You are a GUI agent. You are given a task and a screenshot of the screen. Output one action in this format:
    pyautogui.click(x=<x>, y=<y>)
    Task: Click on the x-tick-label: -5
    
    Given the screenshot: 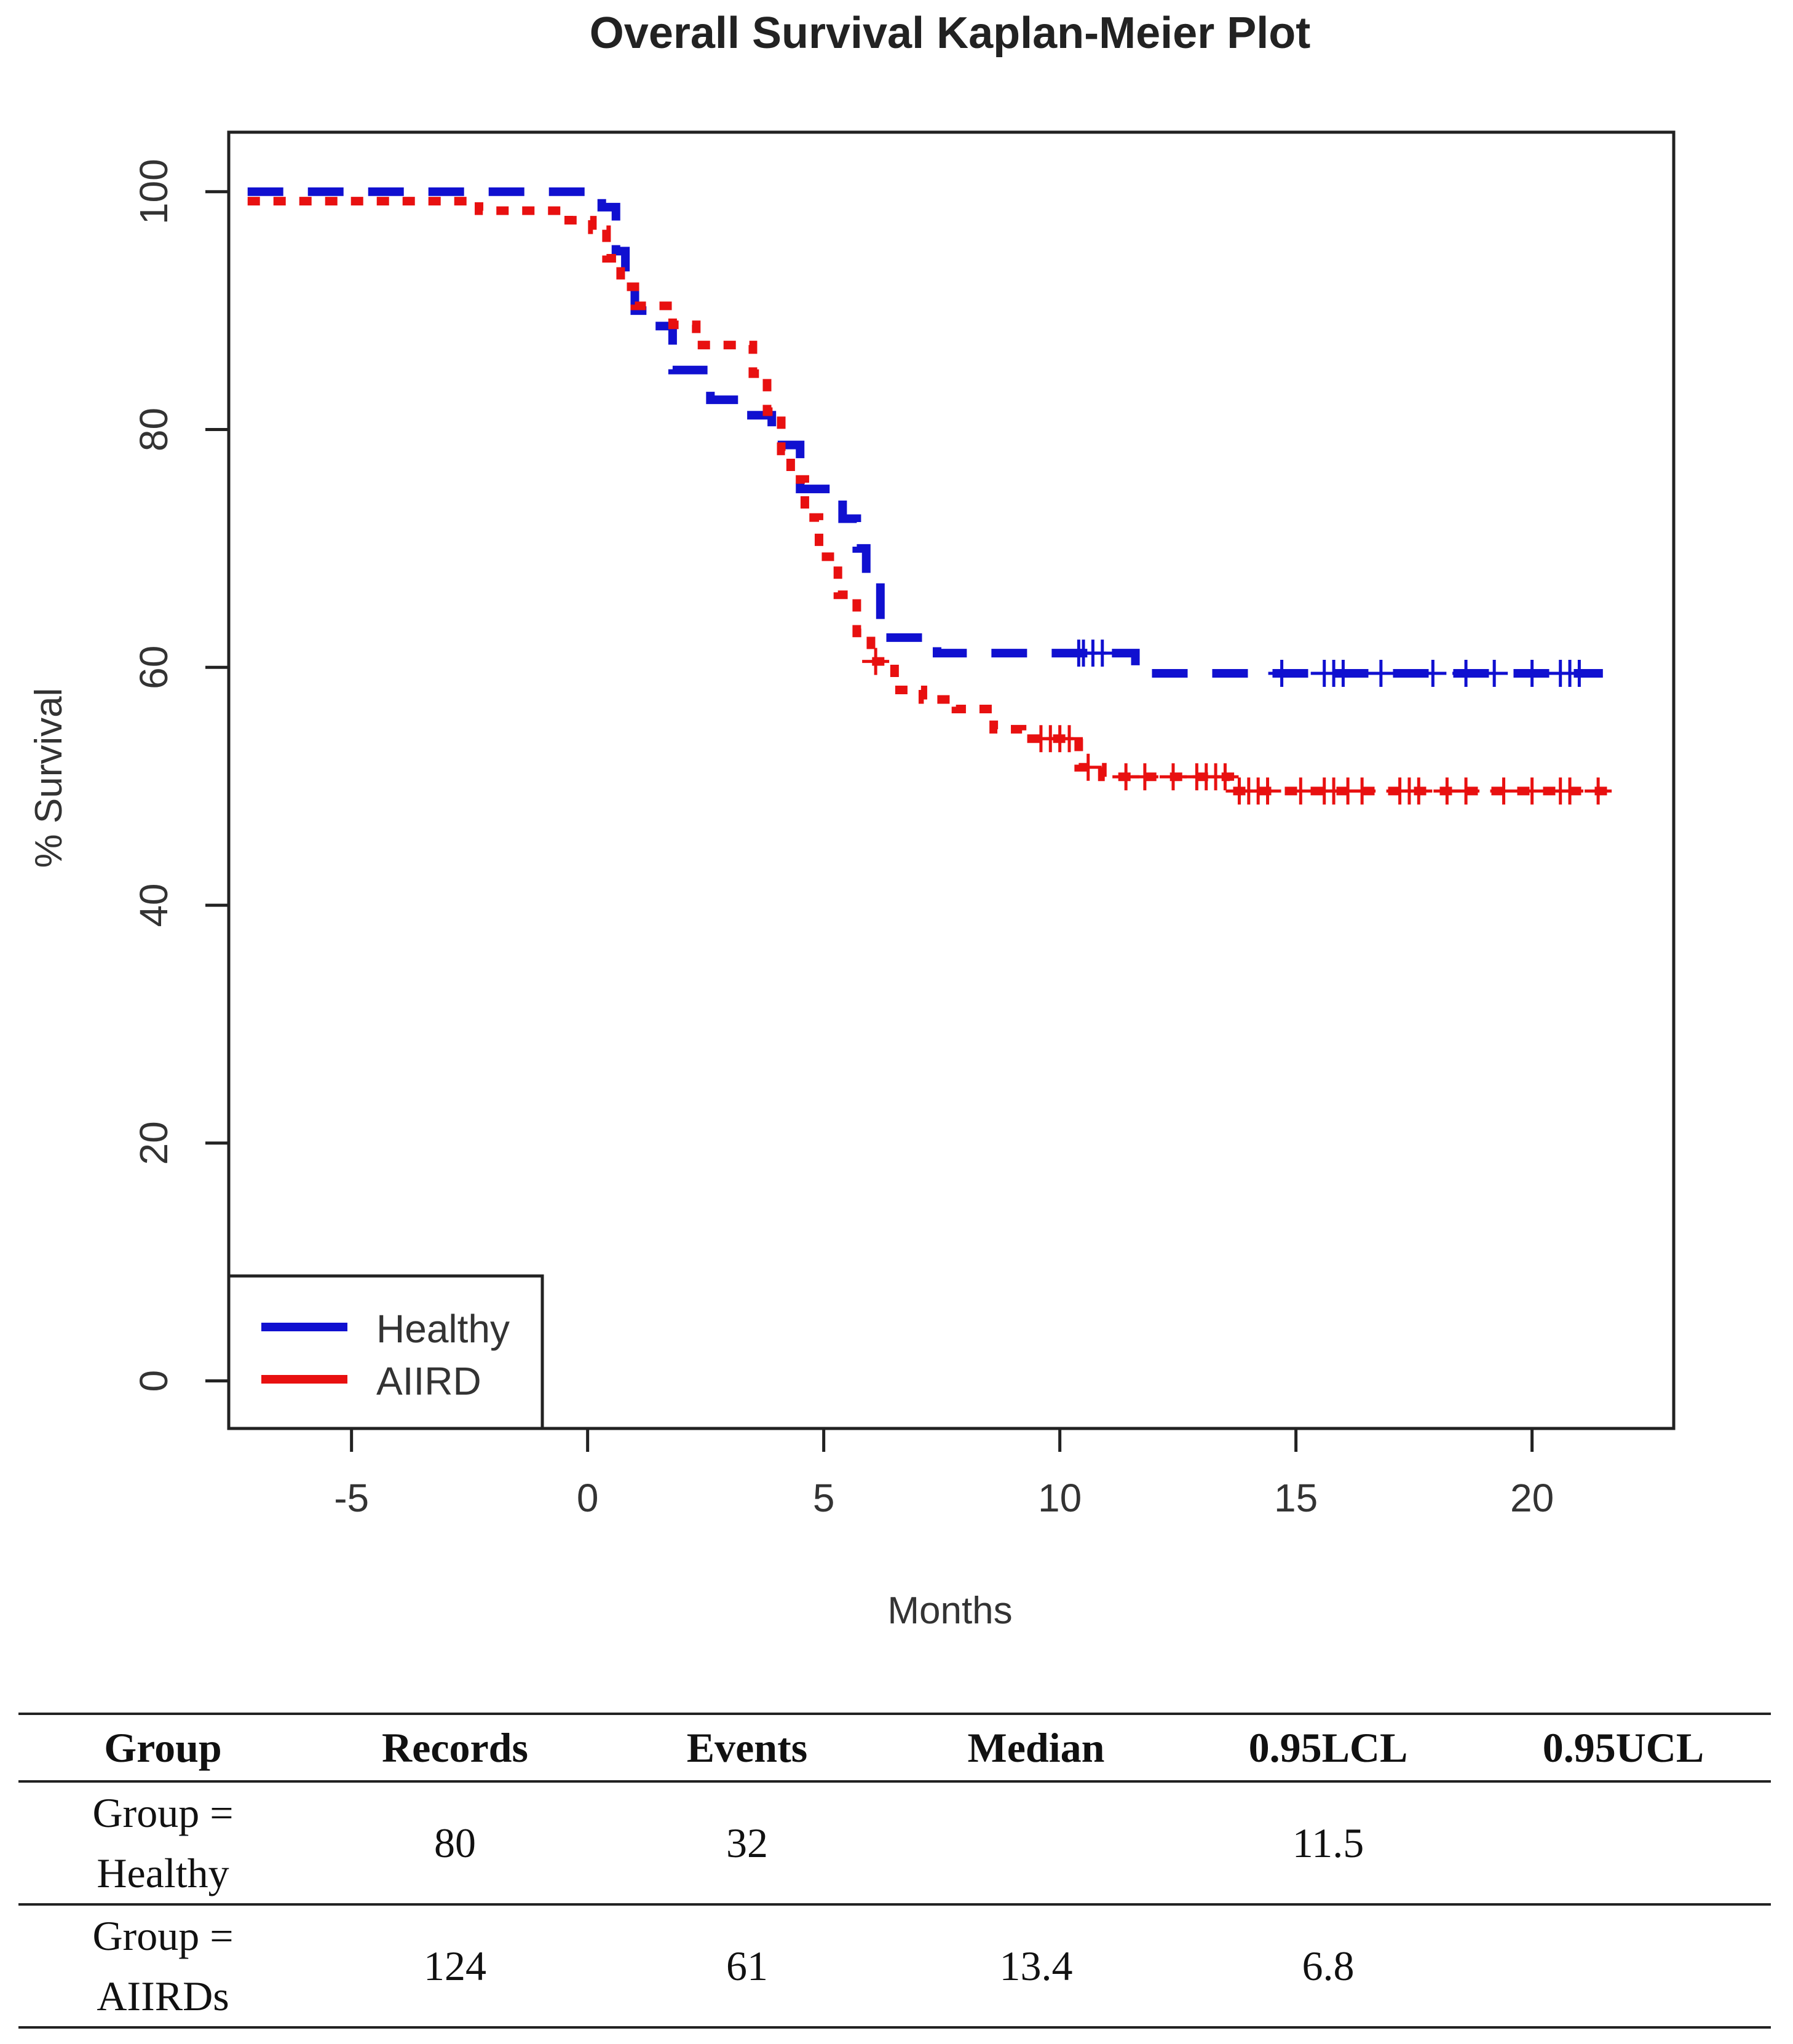 What is the action you would take?
    pyautogui.click(x=351, y=1498)
    